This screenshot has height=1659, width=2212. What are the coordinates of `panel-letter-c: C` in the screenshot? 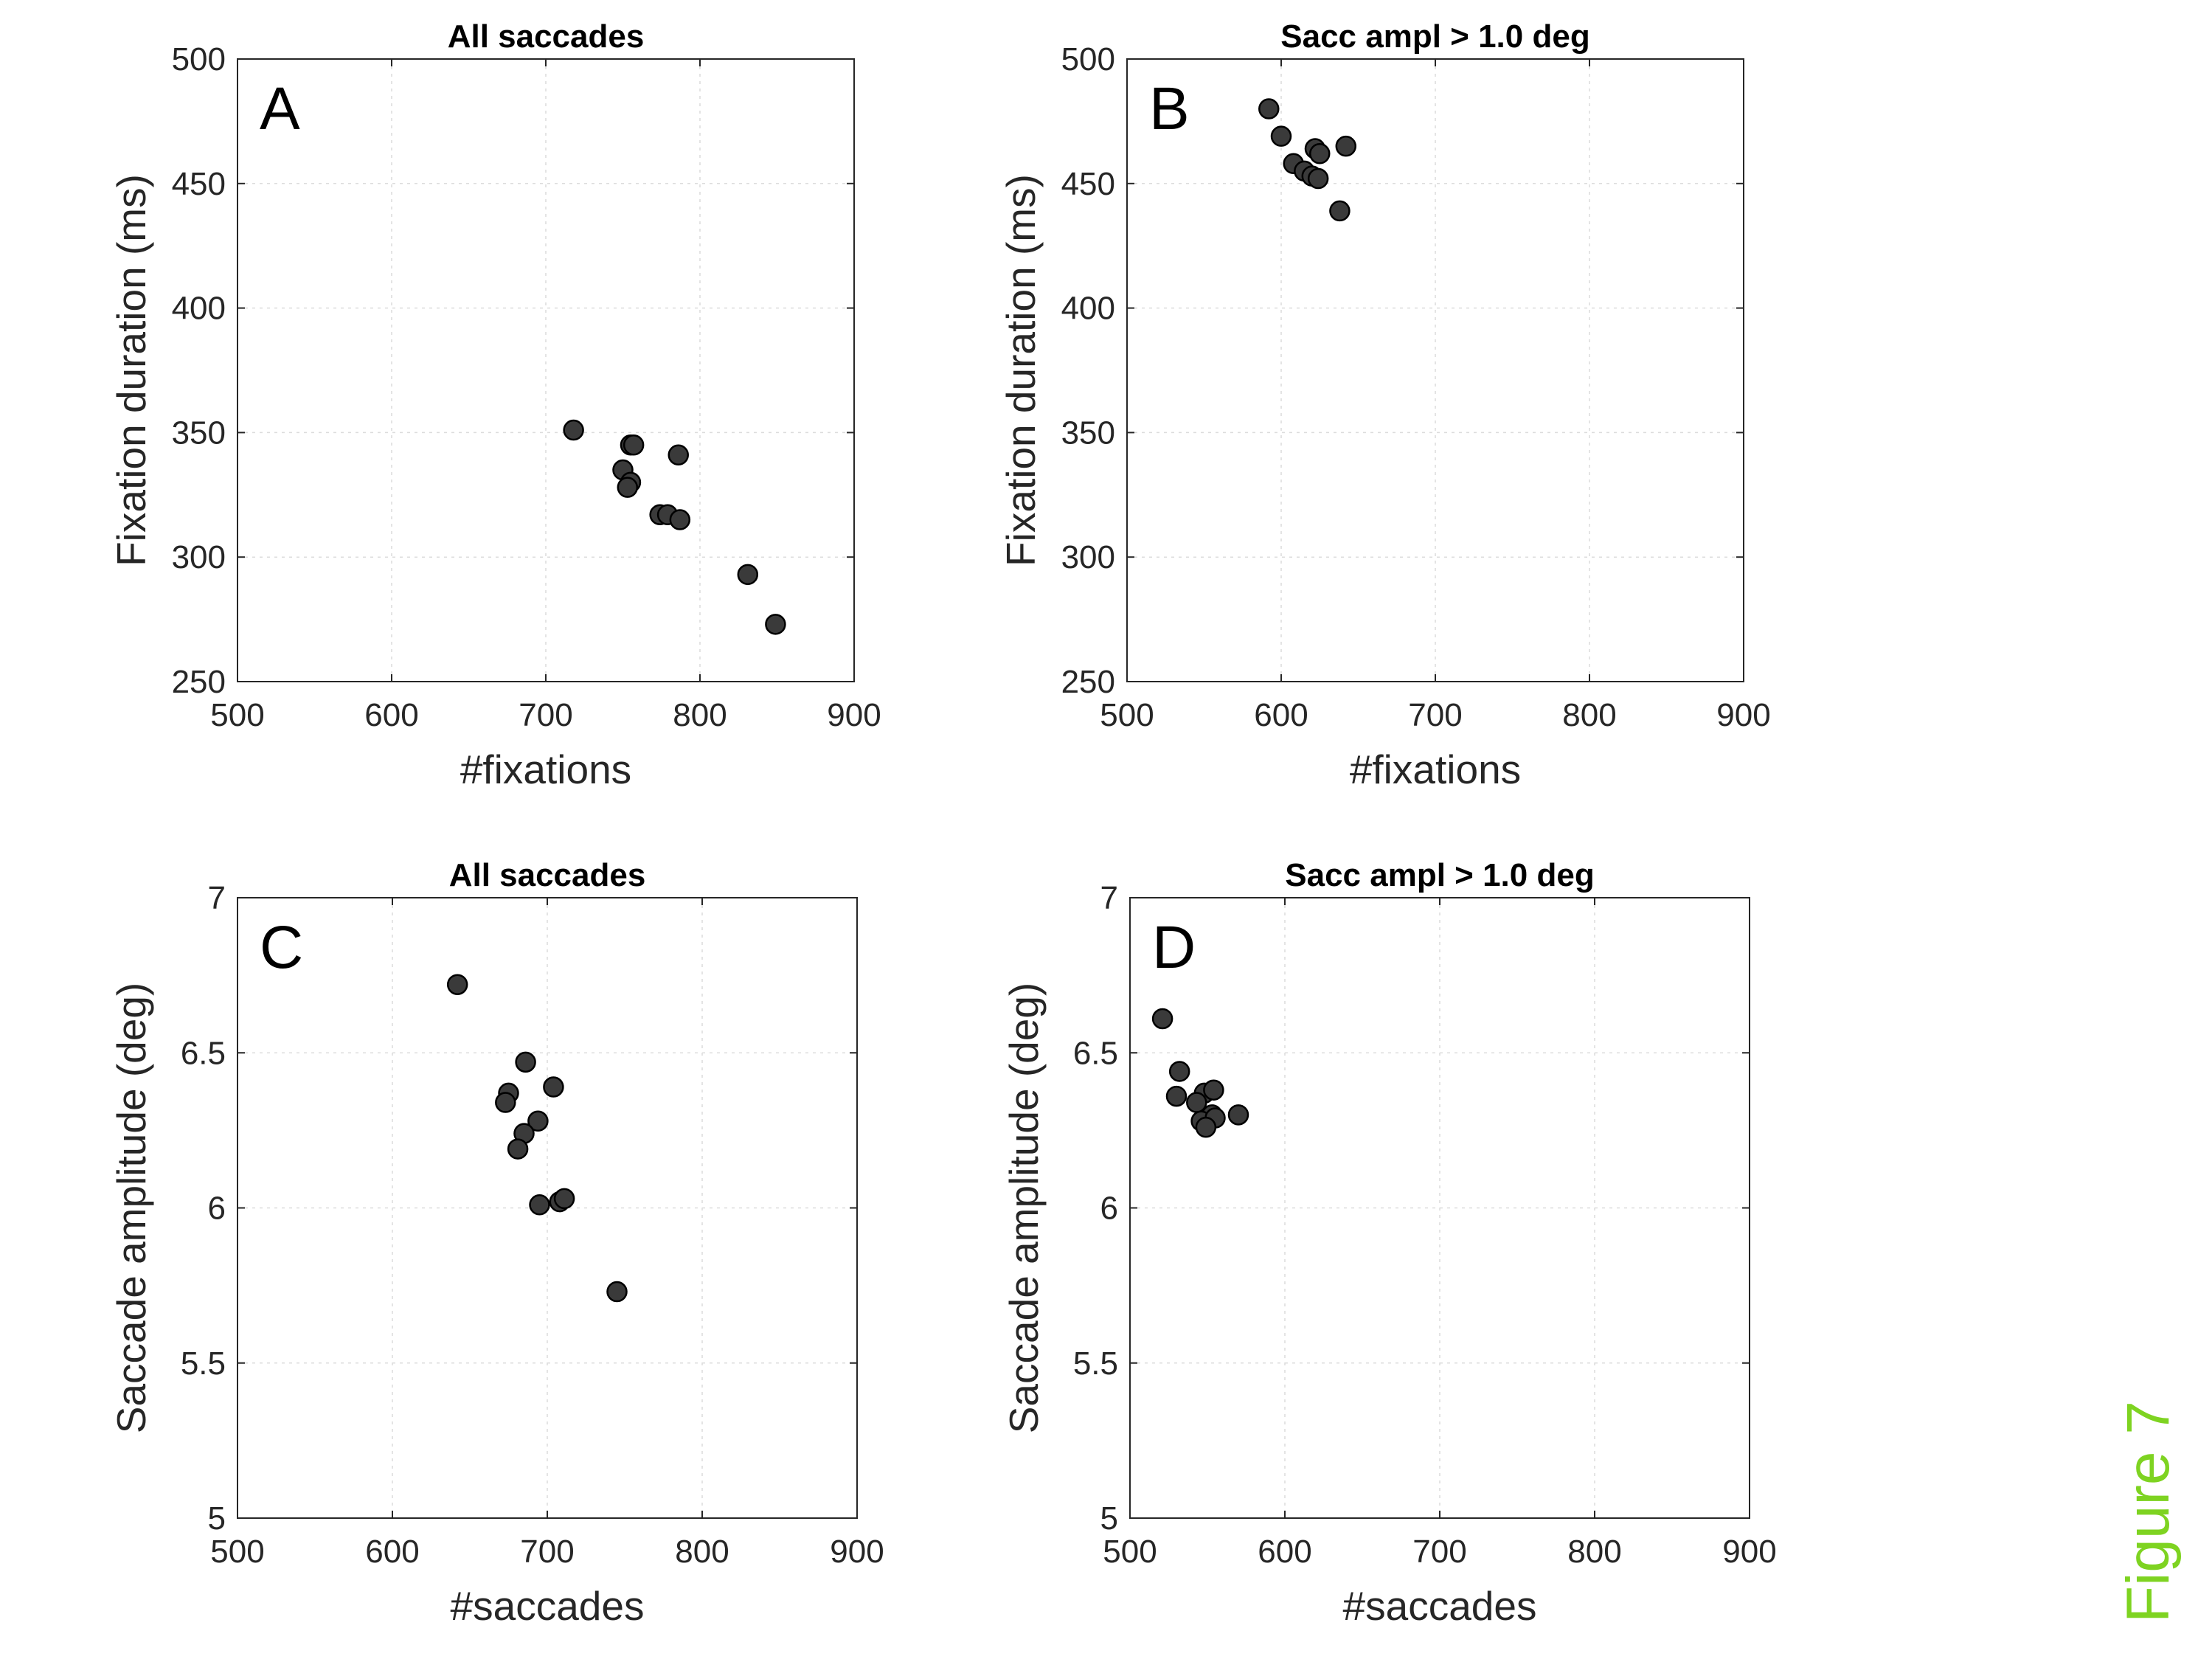 It's located at (281, 947).